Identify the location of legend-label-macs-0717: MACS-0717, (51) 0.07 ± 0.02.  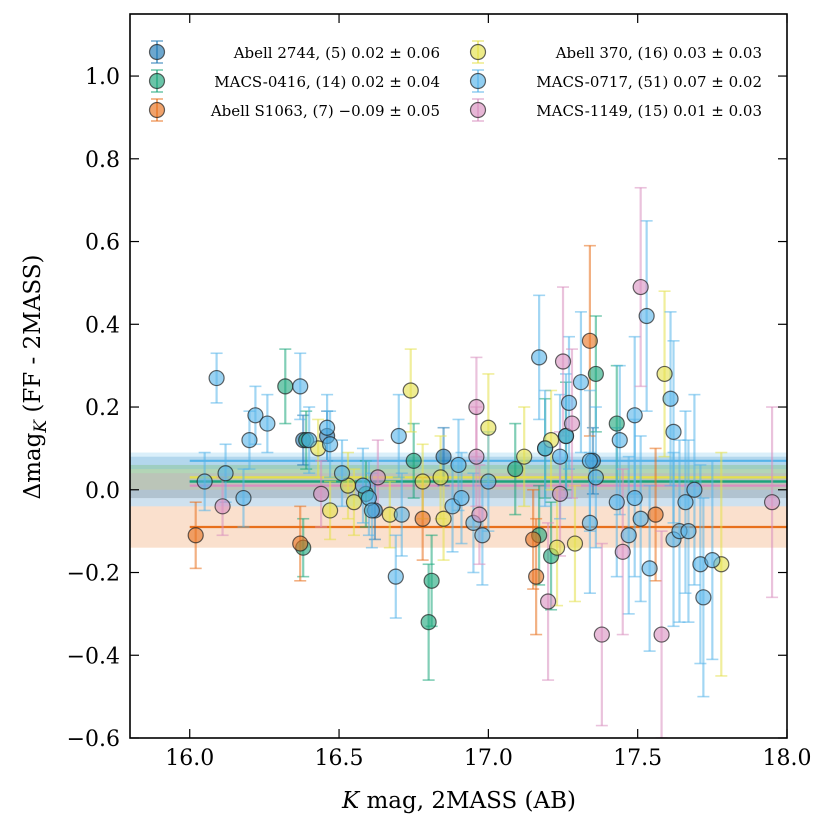
(649, 82).